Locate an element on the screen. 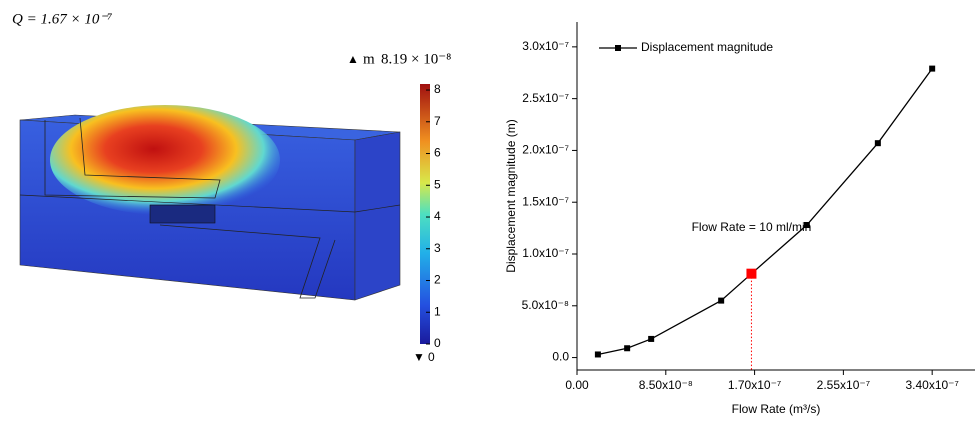 The image size is (979, 426). y-tick-label: 2.5x10⁻⁷ is located at coordinates (545, 98).